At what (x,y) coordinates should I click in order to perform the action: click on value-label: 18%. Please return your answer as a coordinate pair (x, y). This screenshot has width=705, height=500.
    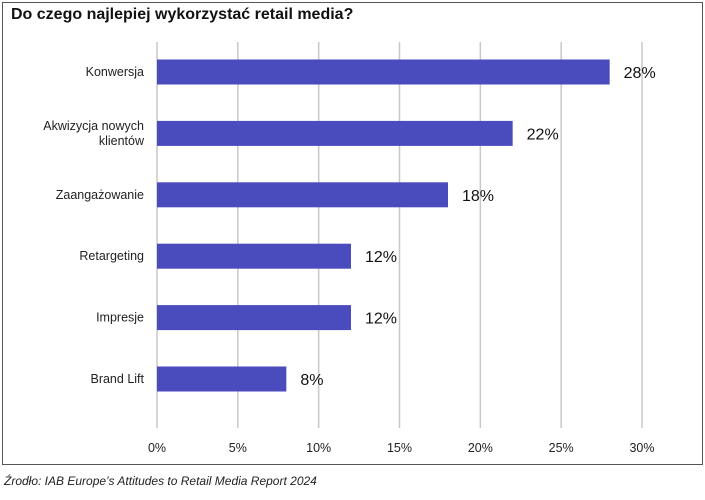
    Looking at the image, I should click on (478, 196).